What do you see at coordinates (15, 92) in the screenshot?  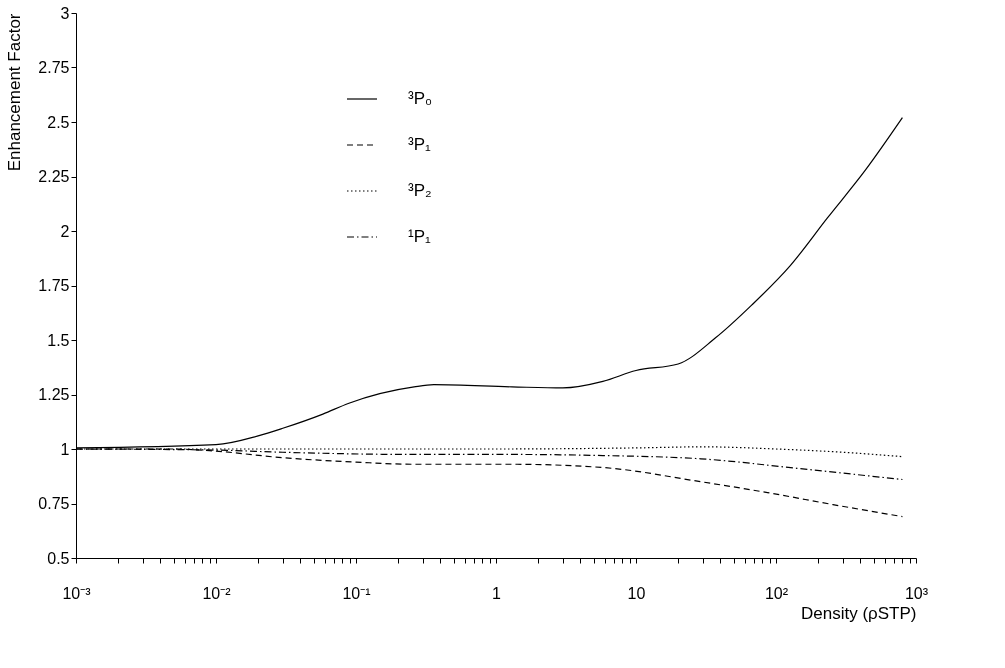 I see `y-axis-title: Enhancement Factor` at bounding box center [15, 92].